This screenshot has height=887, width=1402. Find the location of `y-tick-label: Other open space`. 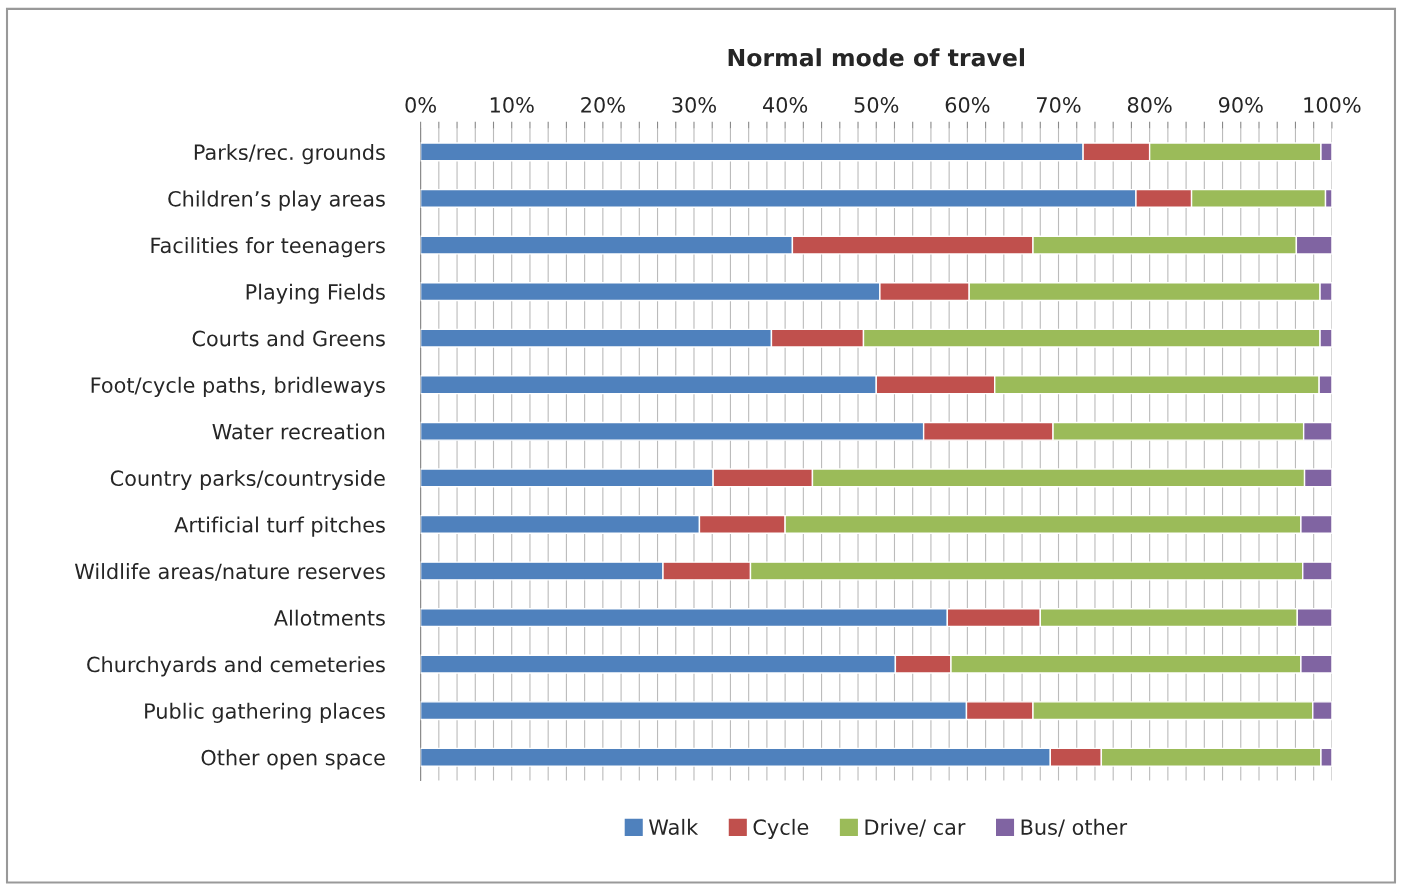

y-tick-label: Other open space is located at coordinates (293, 759).